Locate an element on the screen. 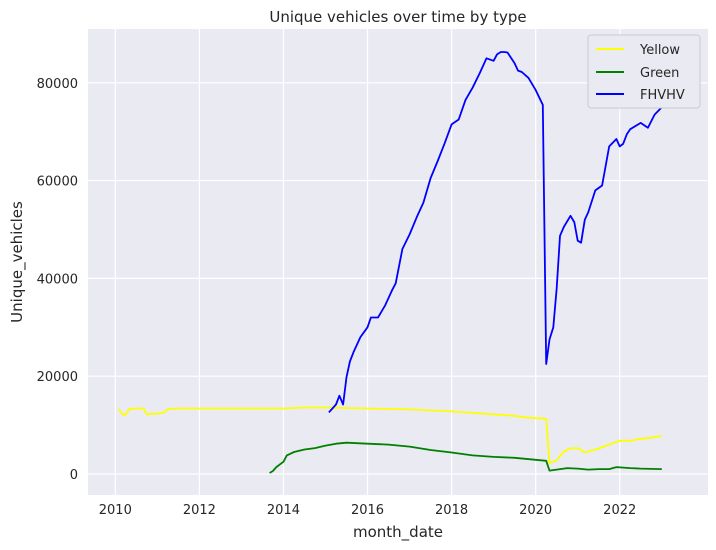 This screenshot has width=716, height=550. x-axis: 2010 2012 2014 2016 2018 2020 2022 is located at coordinates (368, 510).